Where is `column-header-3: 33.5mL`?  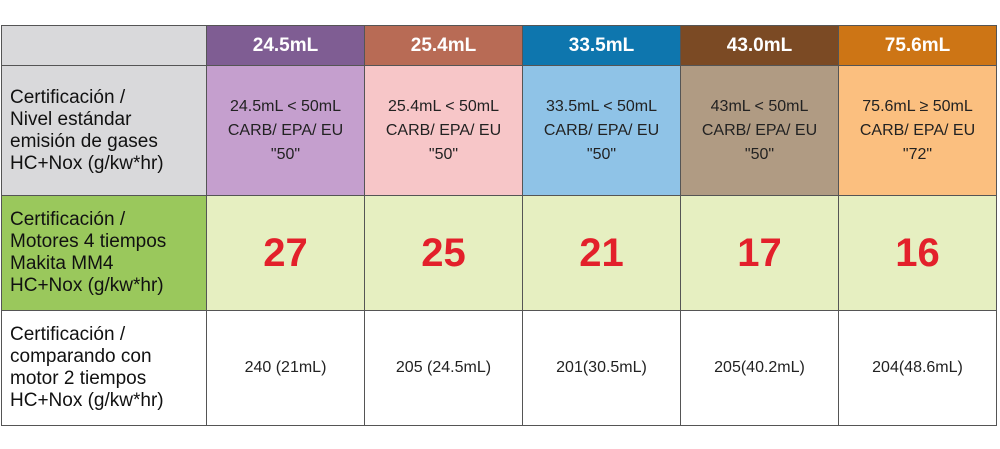
column-header-3: 33.5mL is located at coordinates (601, 45).